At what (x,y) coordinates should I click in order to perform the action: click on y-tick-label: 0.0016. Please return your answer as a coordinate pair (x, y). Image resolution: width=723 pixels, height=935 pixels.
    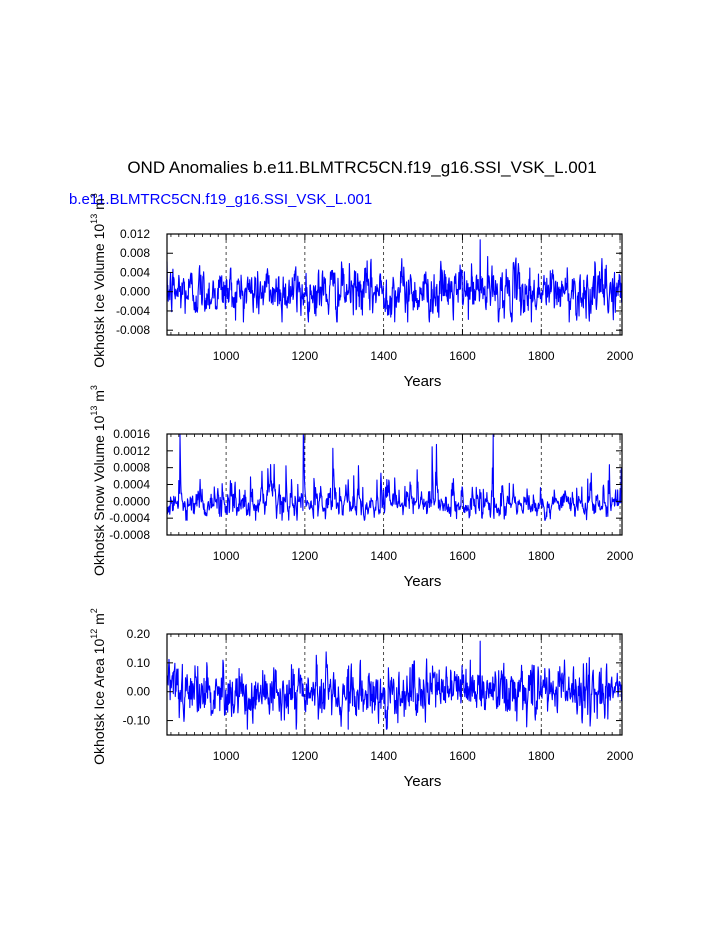
    Looking at the image, I should click on (131, 434).